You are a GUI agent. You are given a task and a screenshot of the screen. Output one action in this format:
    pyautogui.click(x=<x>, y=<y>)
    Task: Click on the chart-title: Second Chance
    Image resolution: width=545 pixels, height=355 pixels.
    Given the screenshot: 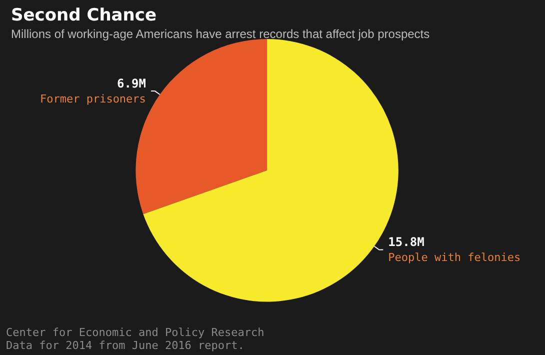 What is the action you would take?
    pyautogui.click(x=83, y=16)
    